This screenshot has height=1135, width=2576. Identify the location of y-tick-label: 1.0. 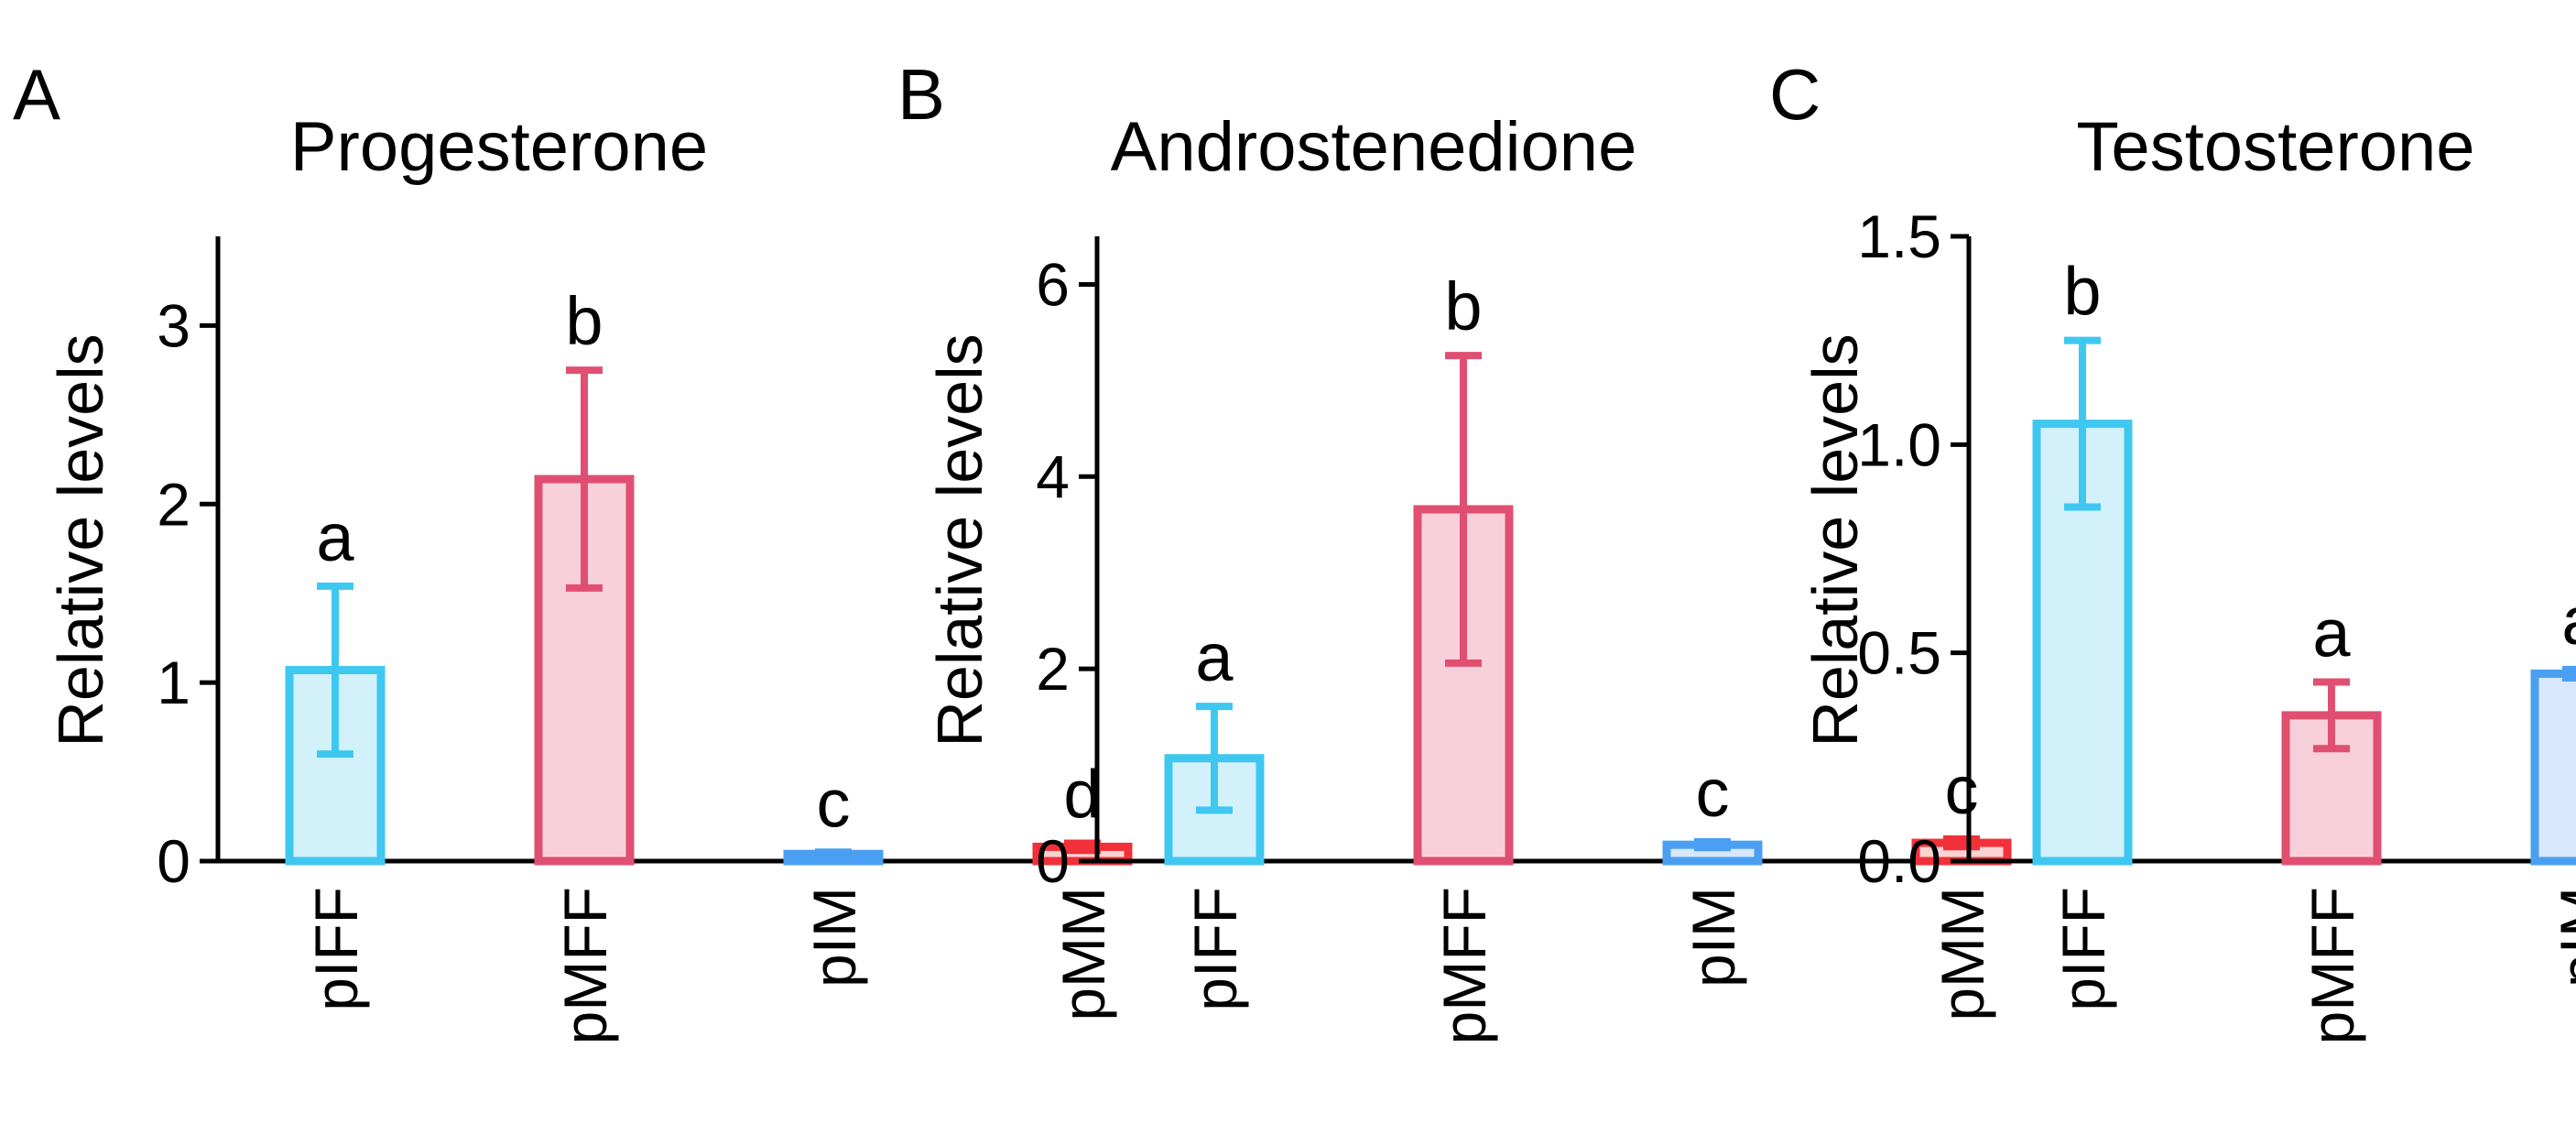
(1899, 444).